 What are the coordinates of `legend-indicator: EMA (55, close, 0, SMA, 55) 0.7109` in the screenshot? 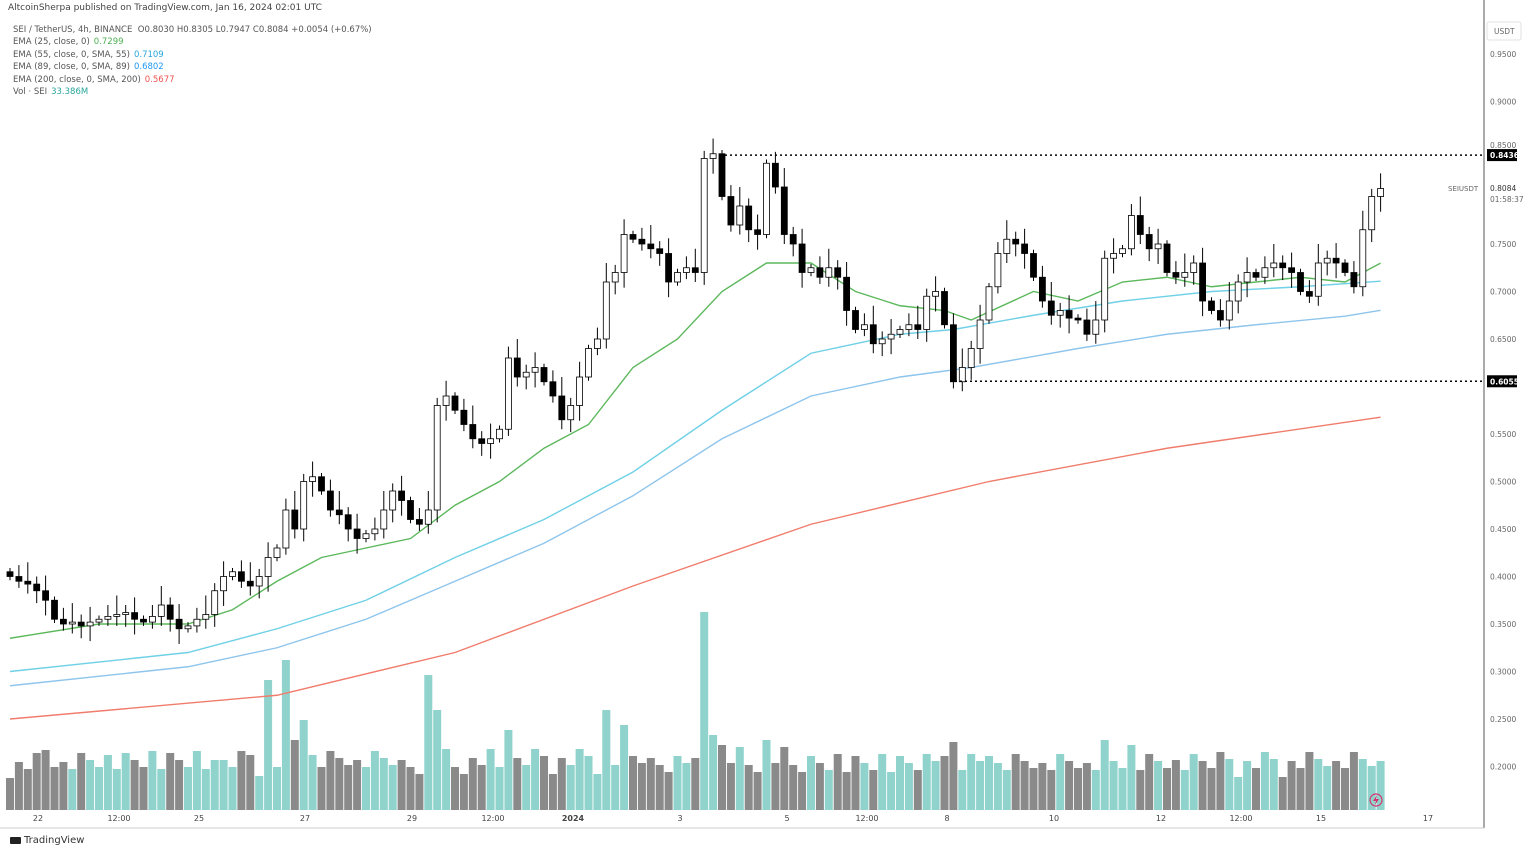 It's located at (192, 55).